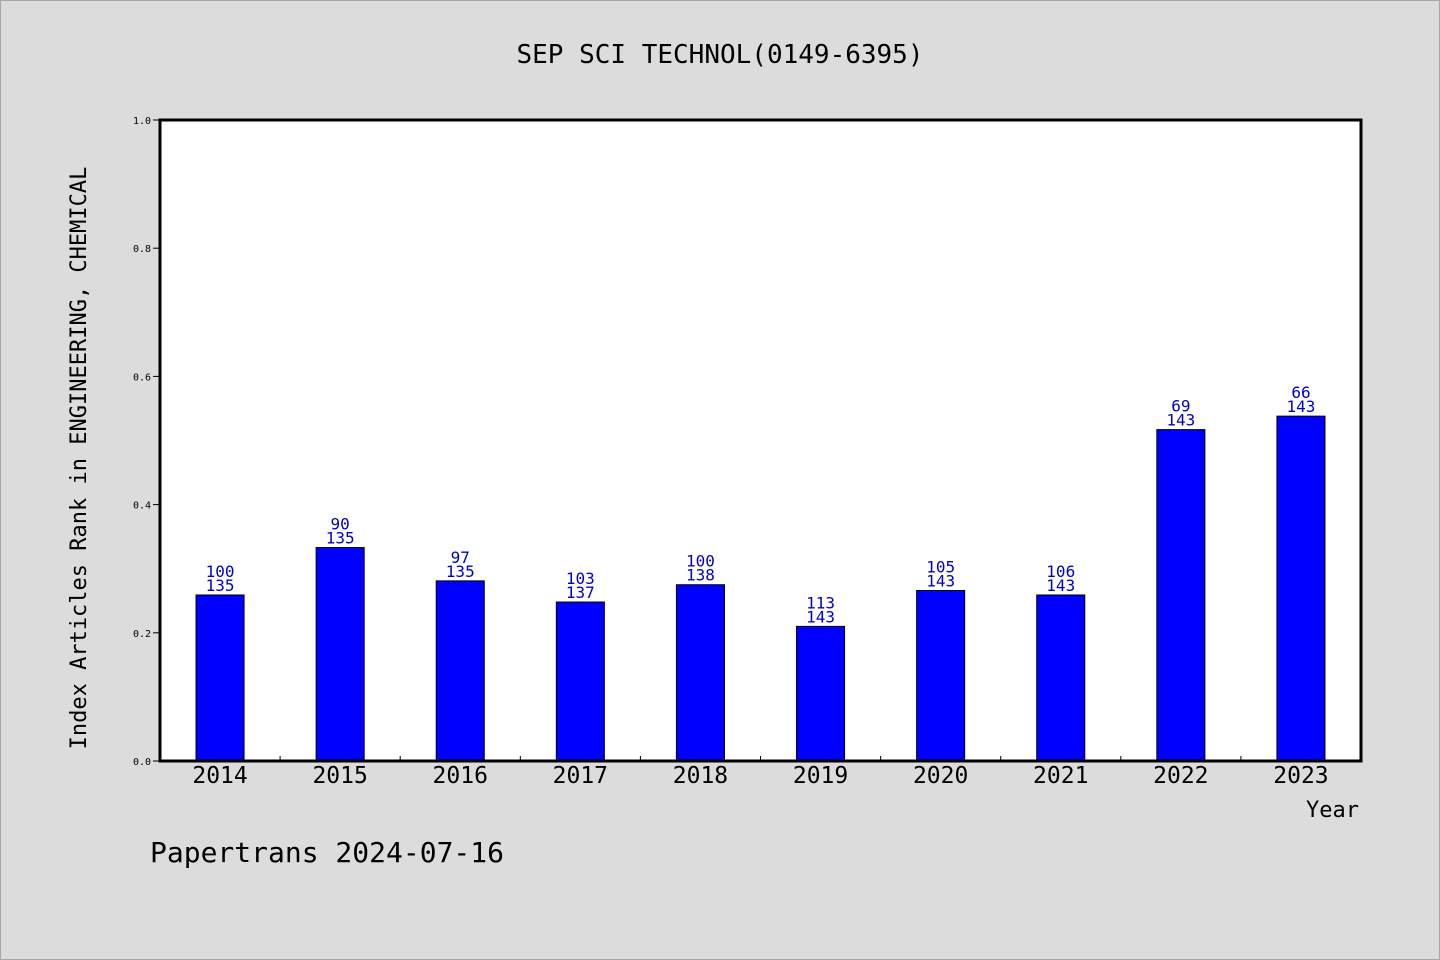  Describe the element at coordinates (940, 566) in the screenshot. I see `rank-label: 105` at that location.